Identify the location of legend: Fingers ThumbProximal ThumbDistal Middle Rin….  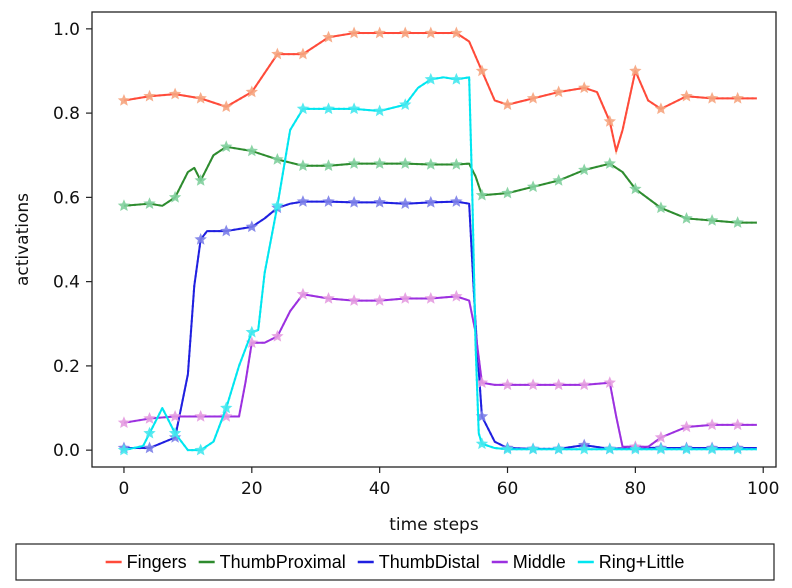
(395, 562).